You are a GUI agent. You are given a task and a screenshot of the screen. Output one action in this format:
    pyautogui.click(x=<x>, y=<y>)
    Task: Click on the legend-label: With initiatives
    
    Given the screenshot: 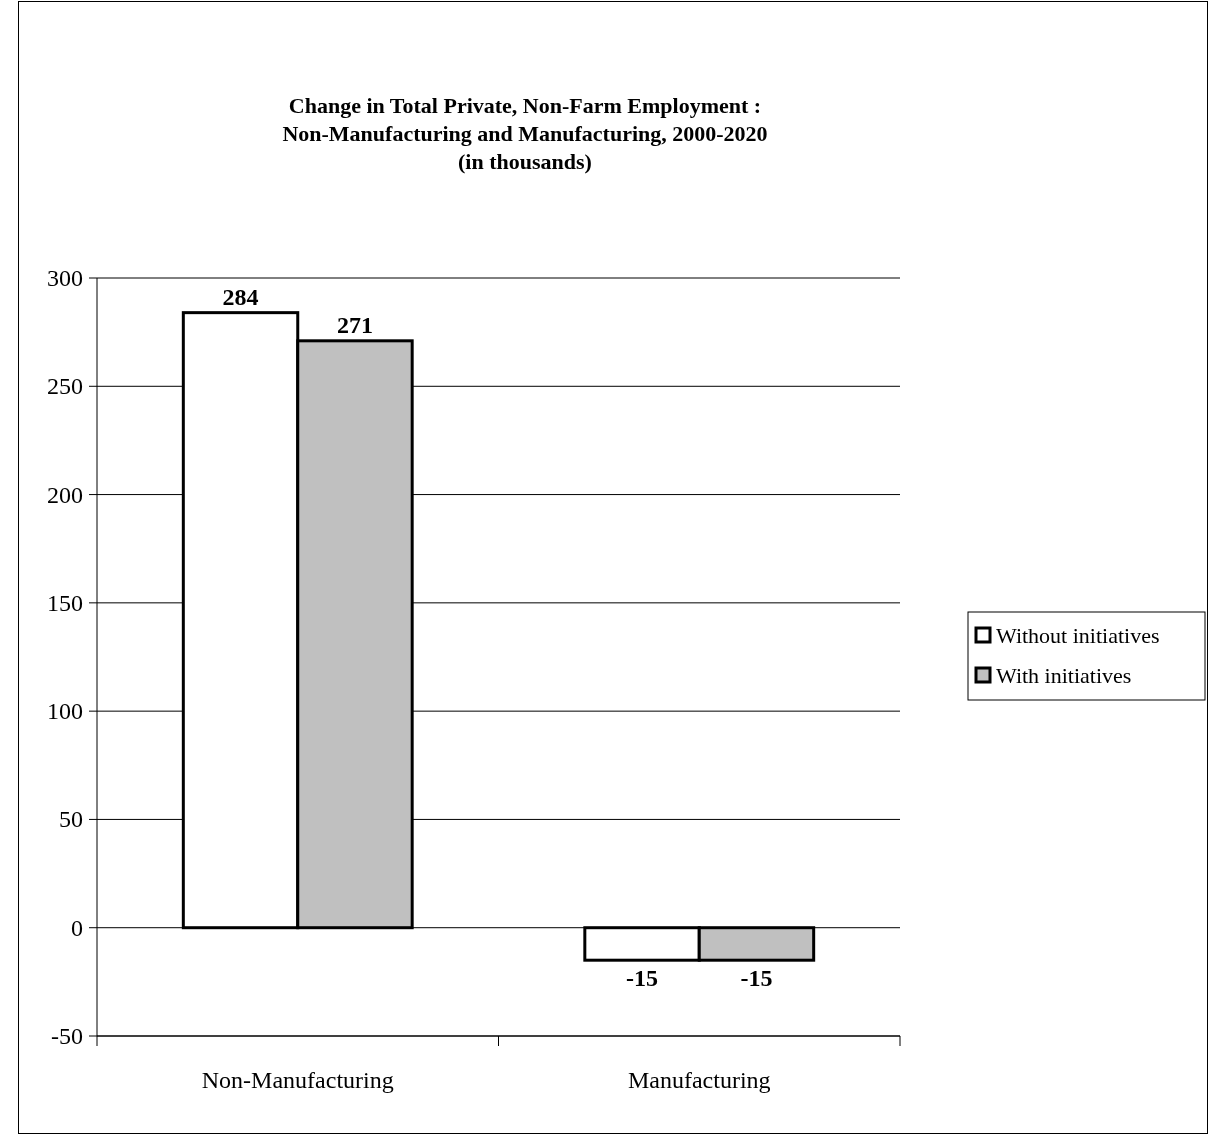 What is the action you would take?
    pyautogui.click(x=1064, y=675)
    